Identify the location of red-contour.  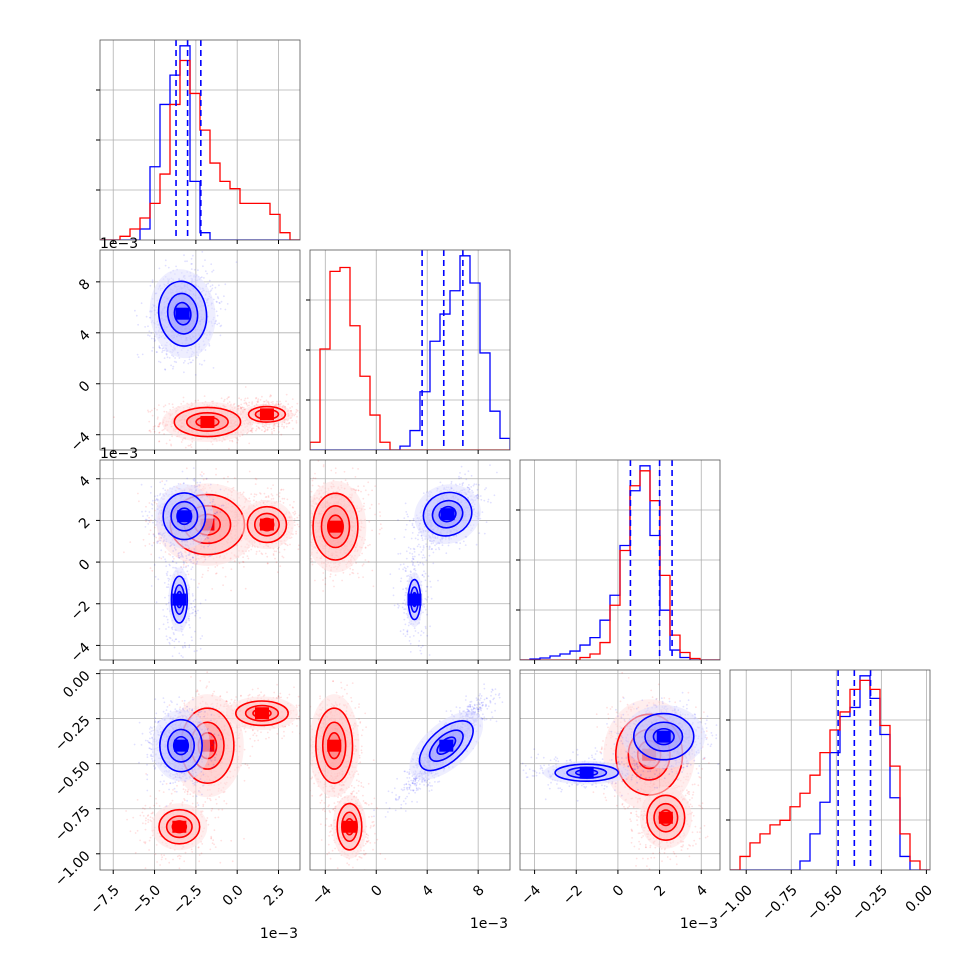
(207, 422).